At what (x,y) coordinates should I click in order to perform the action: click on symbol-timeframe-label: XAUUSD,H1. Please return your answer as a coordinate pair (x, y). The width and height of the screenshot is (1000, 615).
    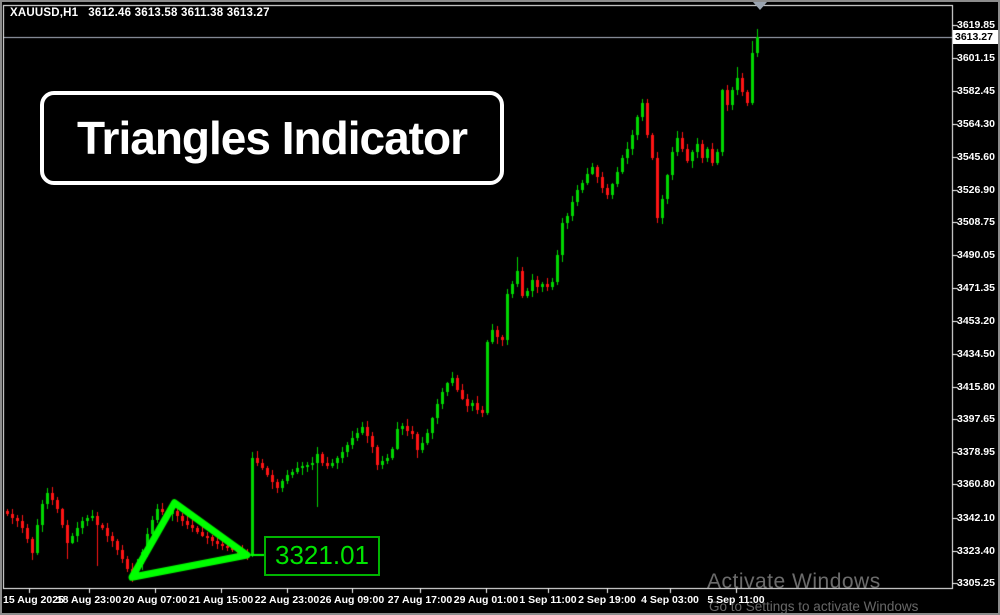
    Looking at the image, I should click on (44, 13).